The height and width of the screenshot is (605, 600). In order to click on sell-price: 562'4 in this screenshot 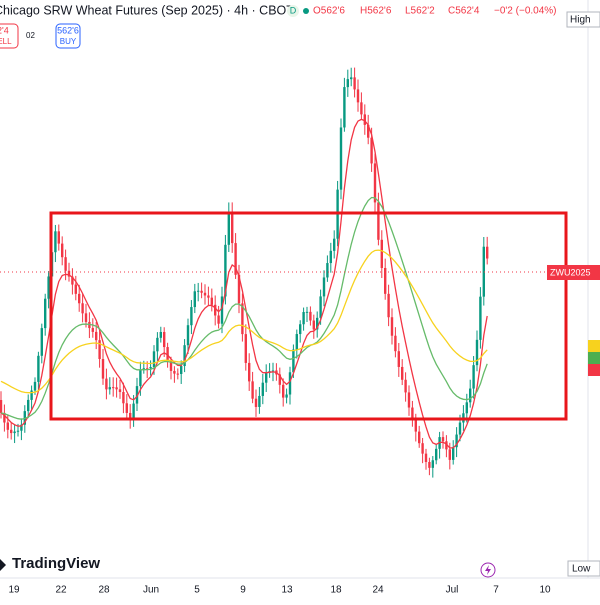, I will do `click(4, 30)`.